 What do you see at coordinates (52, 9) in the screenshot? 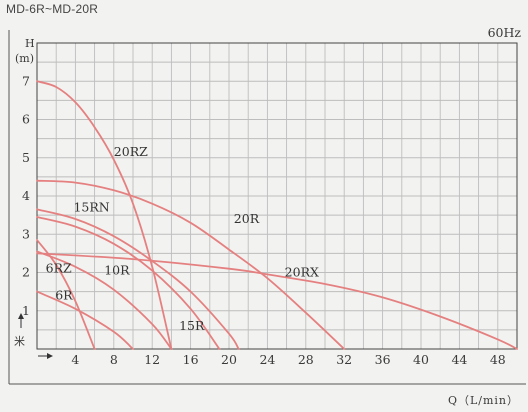
I see `model-range-title: MD-6R~MD-20R` at bounding box center [52, 9].